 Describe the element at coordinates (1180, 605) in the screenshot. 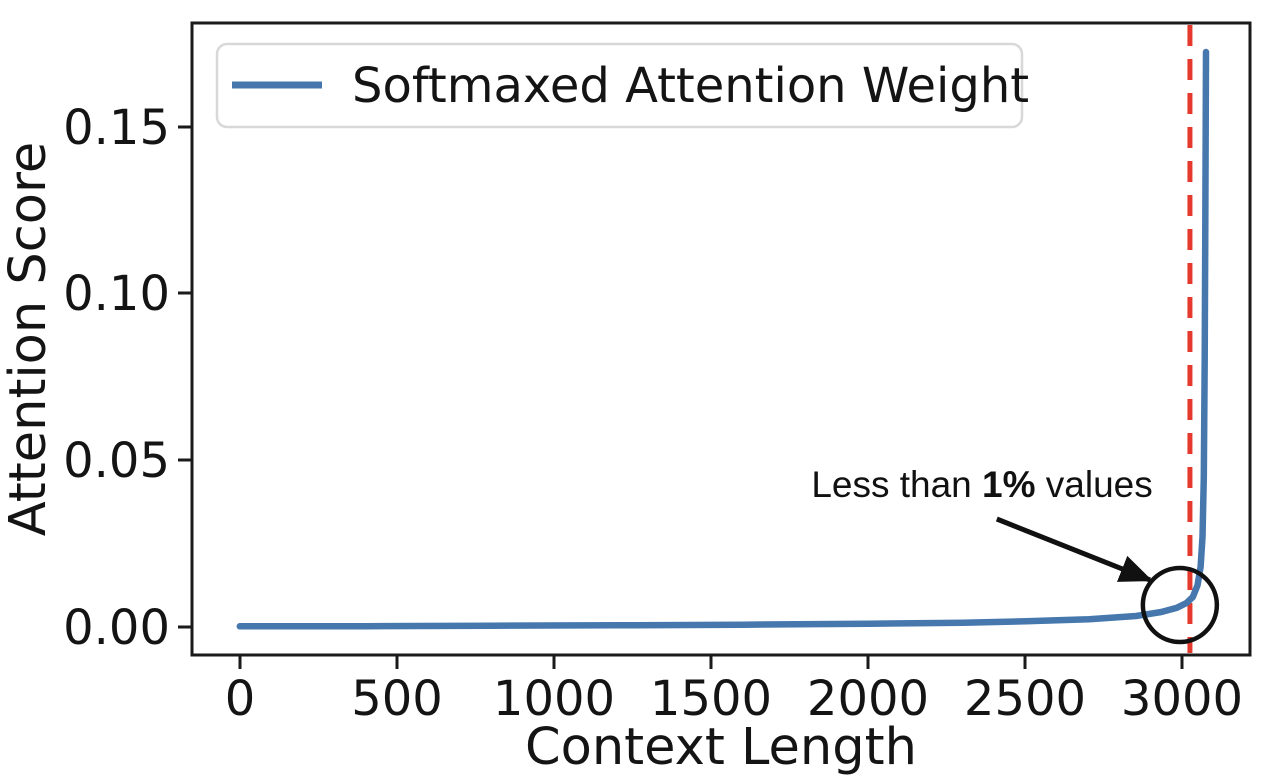

I see `highlight-circle` at that location.